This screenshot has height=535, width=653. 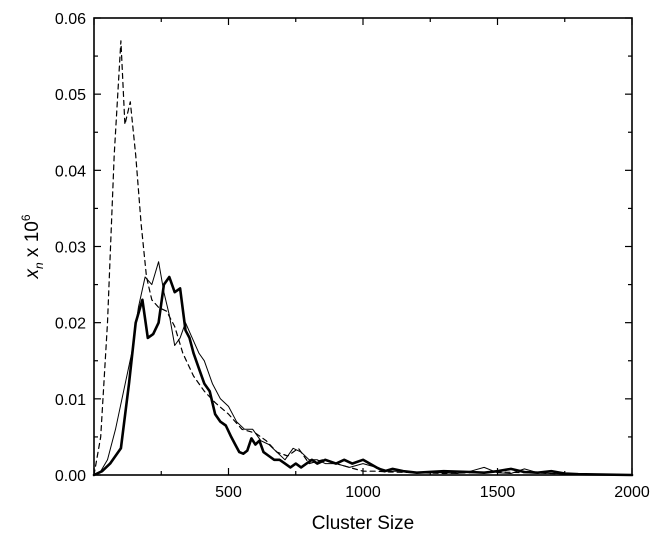 I want to click on y-tick-label: 0.05, so click(x=70, y=95).